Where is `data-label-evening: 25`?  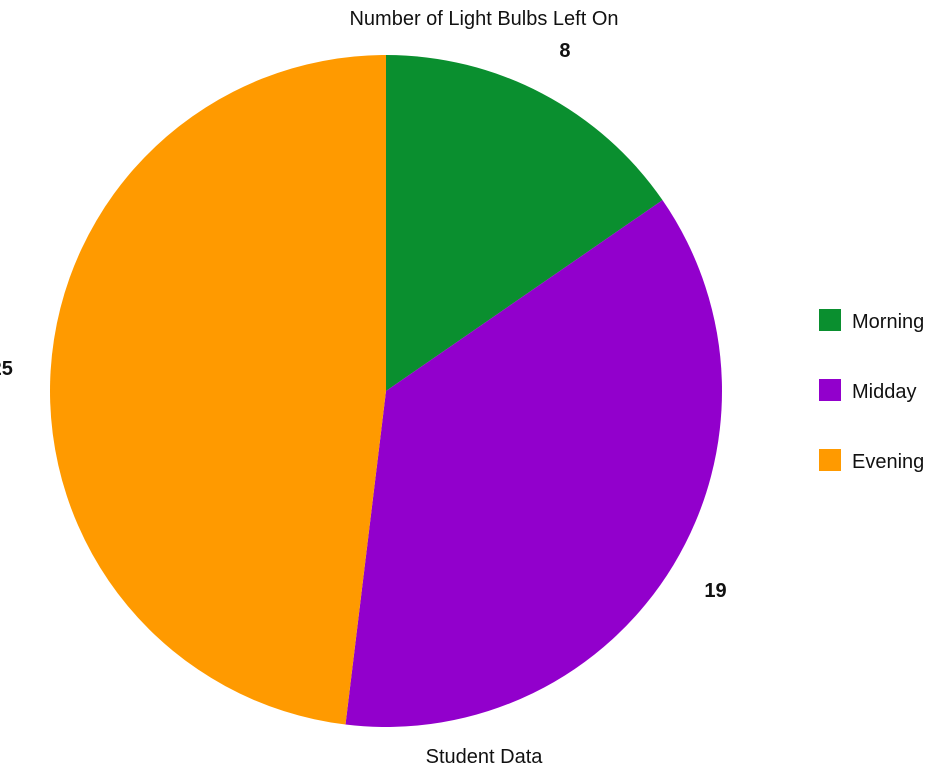
data-label-evening: 25 is located at coordinates (6, 369).